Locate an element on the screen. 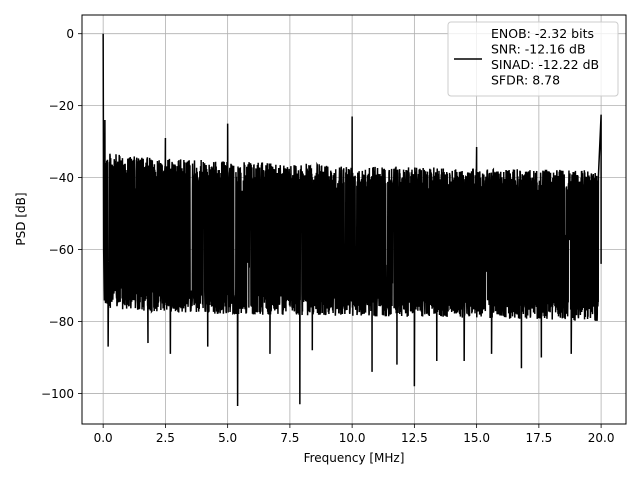 The height and width of the screenshot is (480, 640). x-ticks: 0.0 2.5 5.0 7.5 10.0 12.5 15.0 17.5 20.0 is located at coordinates (354, 434).